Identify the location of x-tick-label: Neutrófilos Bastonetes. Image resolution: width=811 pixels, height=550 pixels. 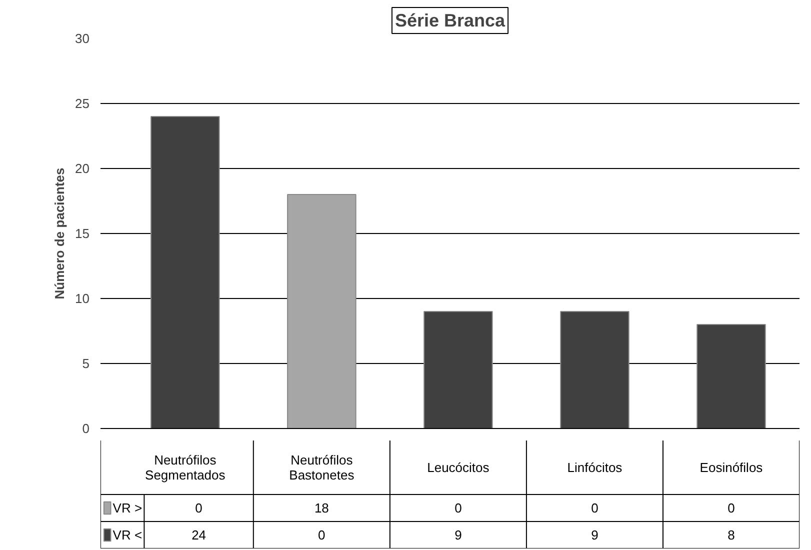
(322, 467).